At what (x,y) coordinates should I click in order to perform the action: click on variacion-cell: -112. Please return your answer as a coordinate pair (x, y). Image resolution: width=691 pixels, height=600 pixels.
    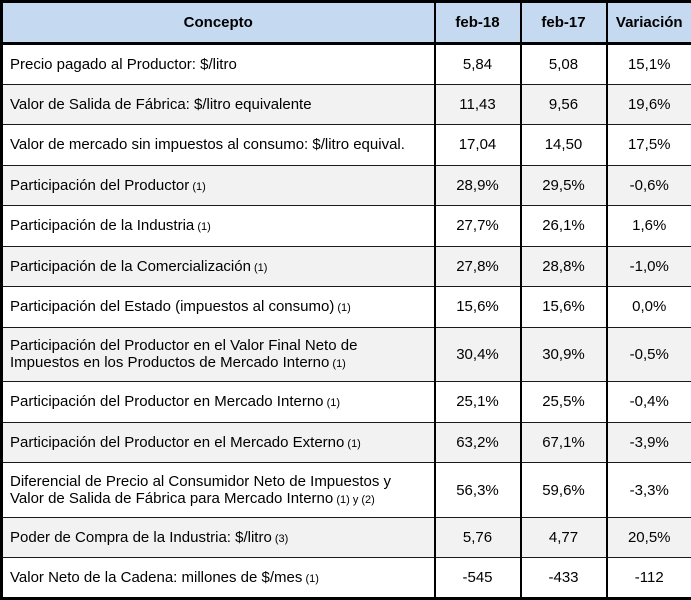
    Looking at the image, I should click on (648, 578).